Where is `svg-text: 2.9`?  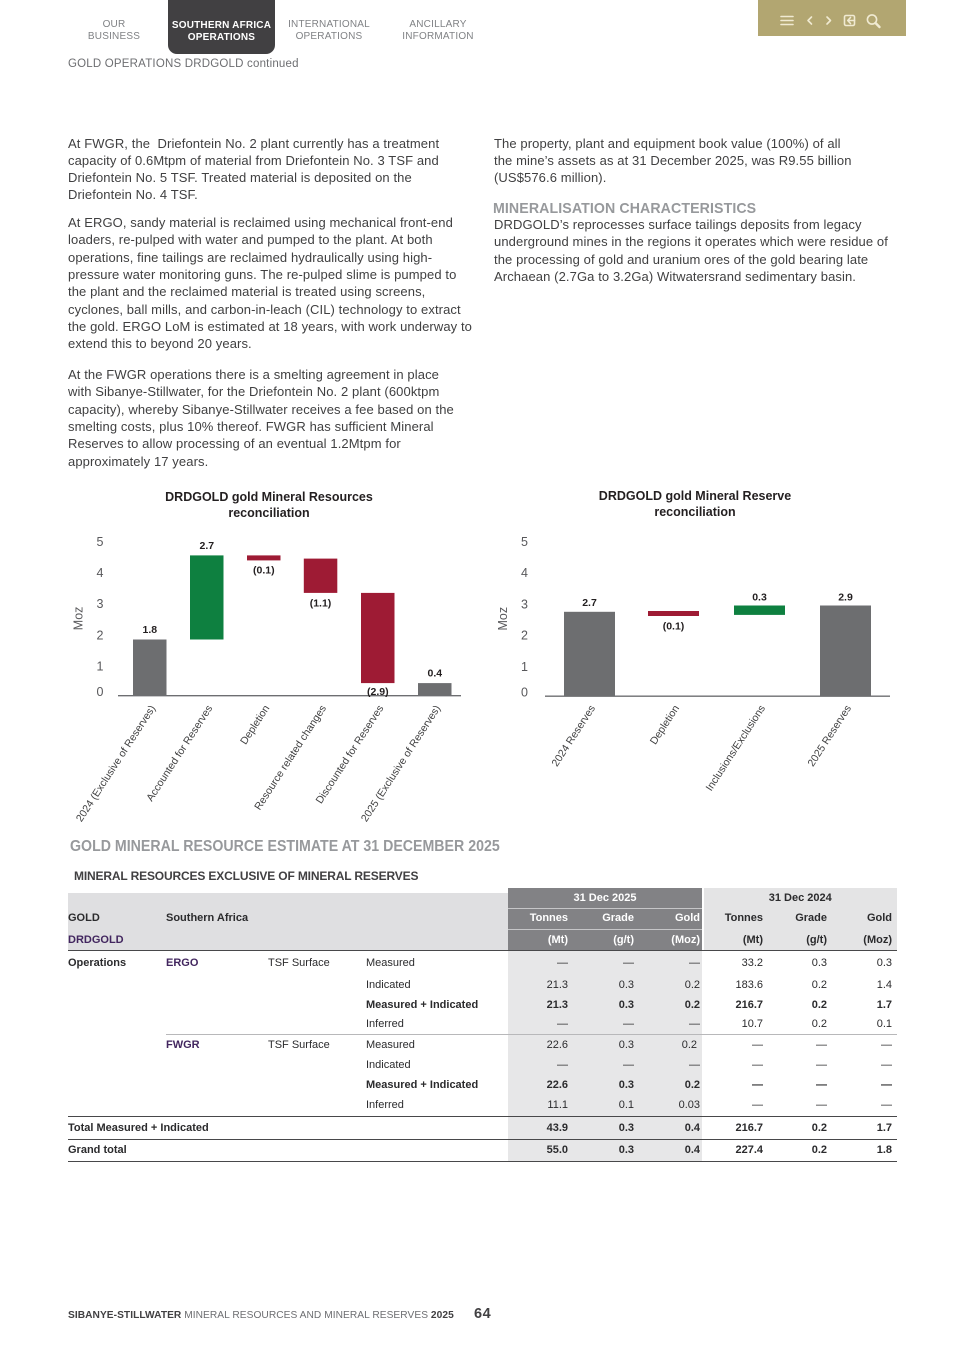 svg-text: 2.9 is located at coordinates (845, 598).